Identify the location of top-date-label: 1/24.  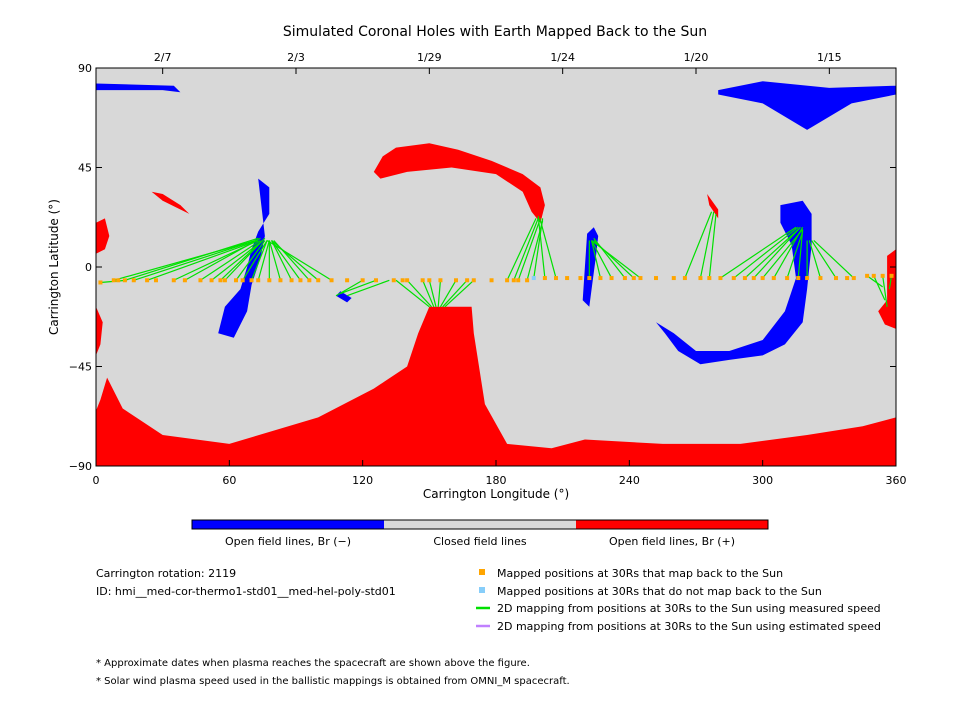
(562, 57).